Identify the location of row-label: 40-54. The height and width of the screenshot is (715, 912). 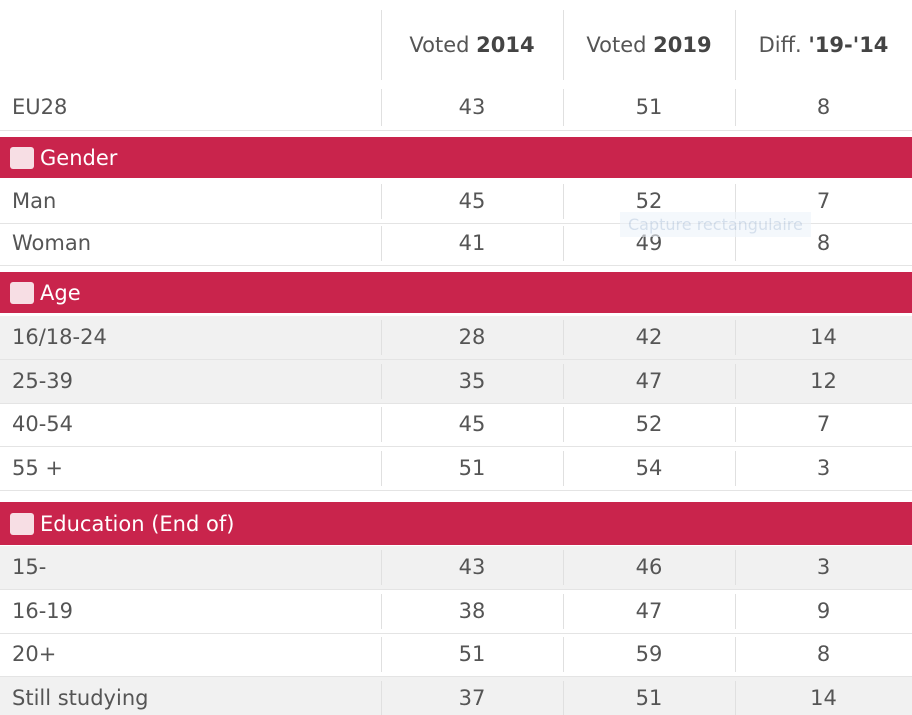
(43, 424).